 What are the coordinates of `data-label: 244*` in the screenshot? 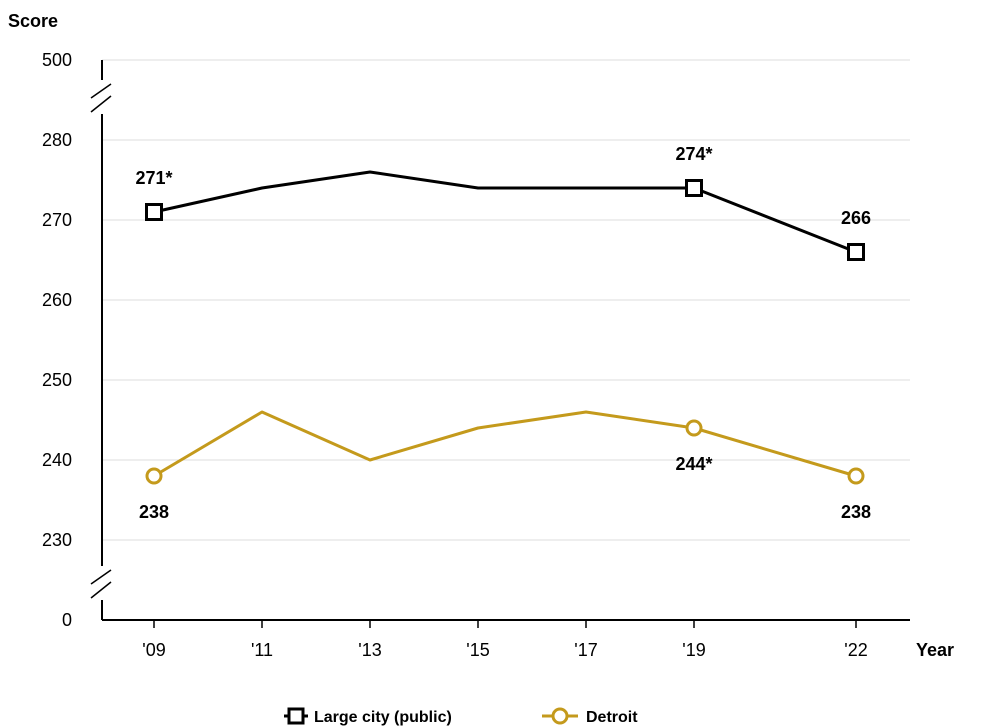 It's located at (693, 464).